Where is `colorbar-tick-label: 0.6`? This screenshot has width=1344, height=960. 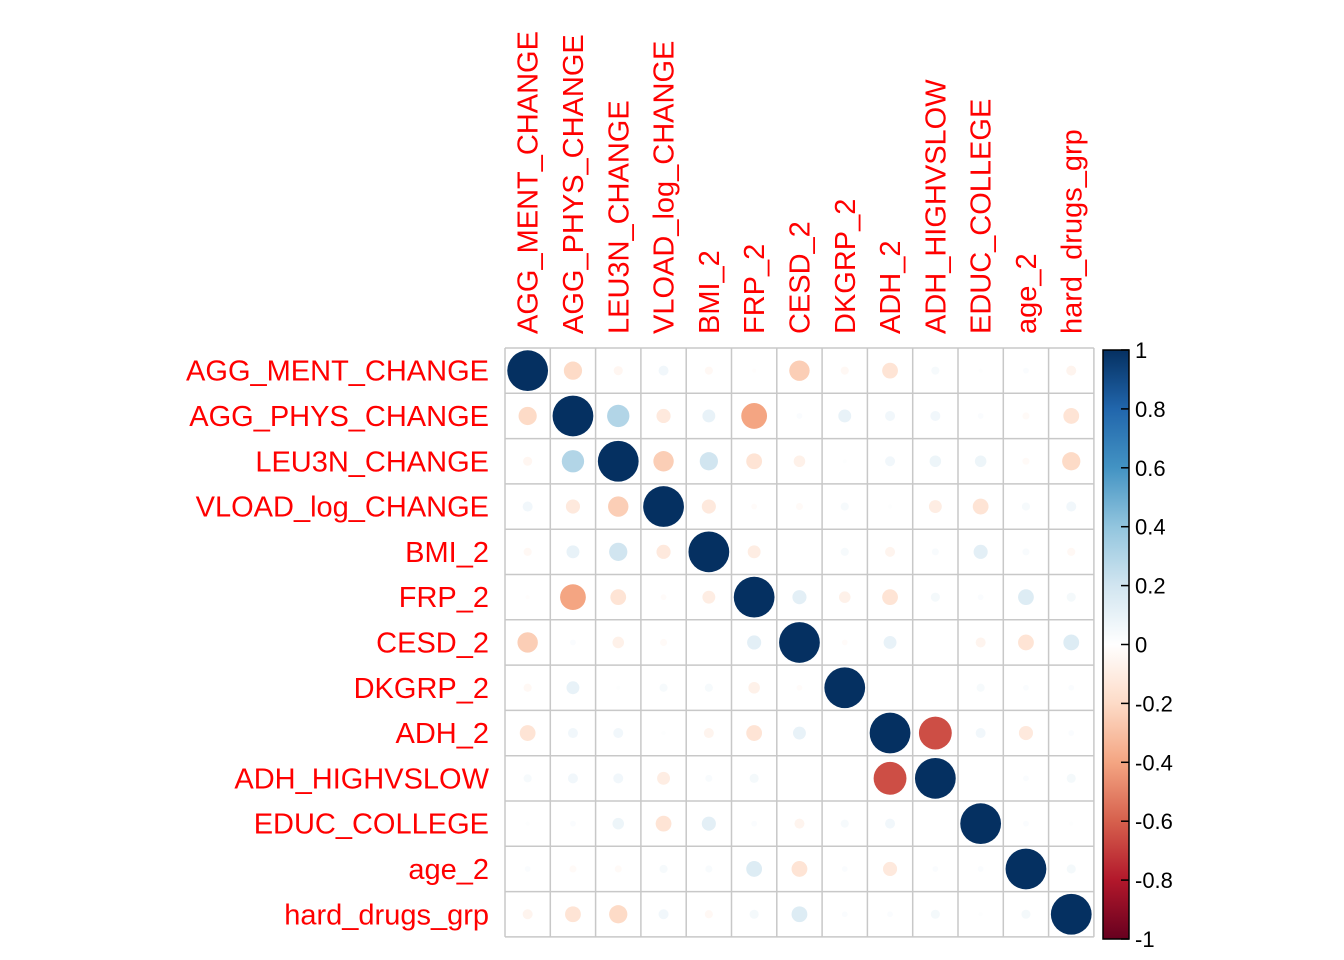
colorbar-tick-label: 0.6 is located at coordinates (1150, 468).